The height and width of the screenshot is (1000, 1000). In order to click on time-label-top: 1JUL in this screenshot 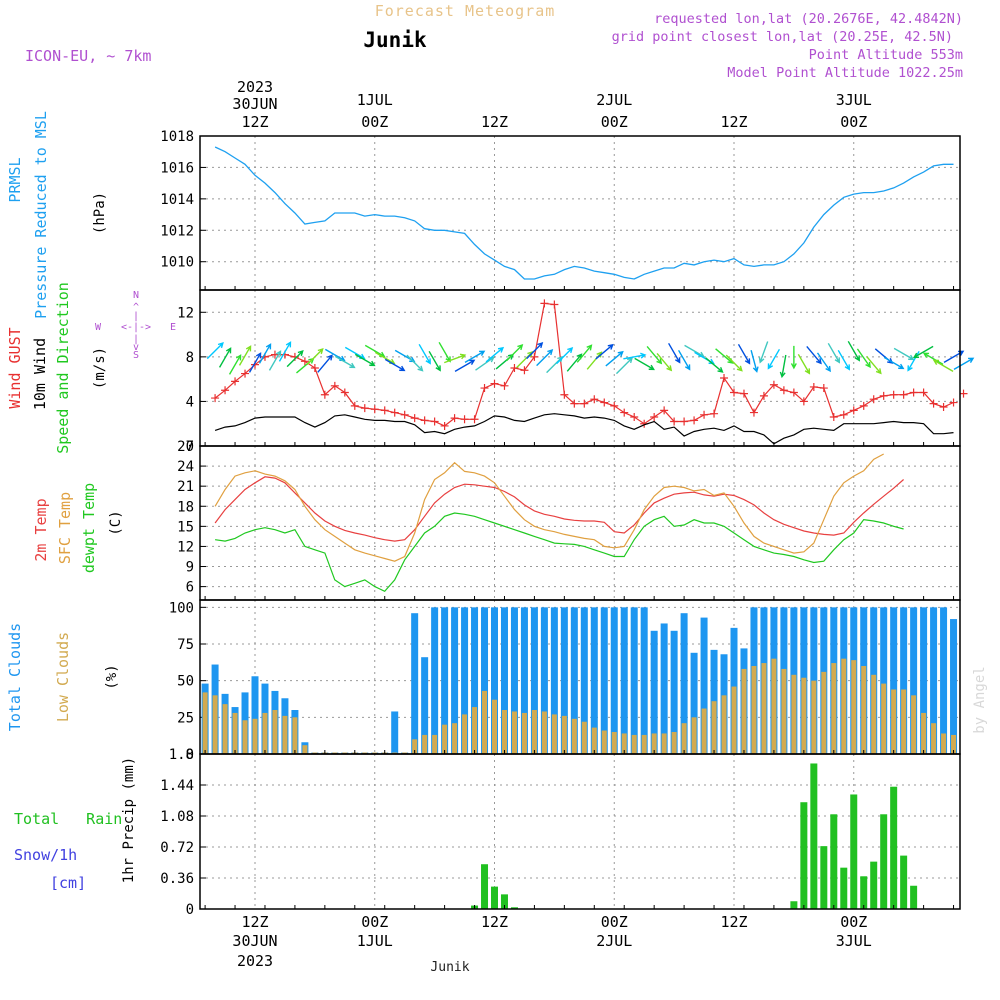, I will do `click(375, 100)`.